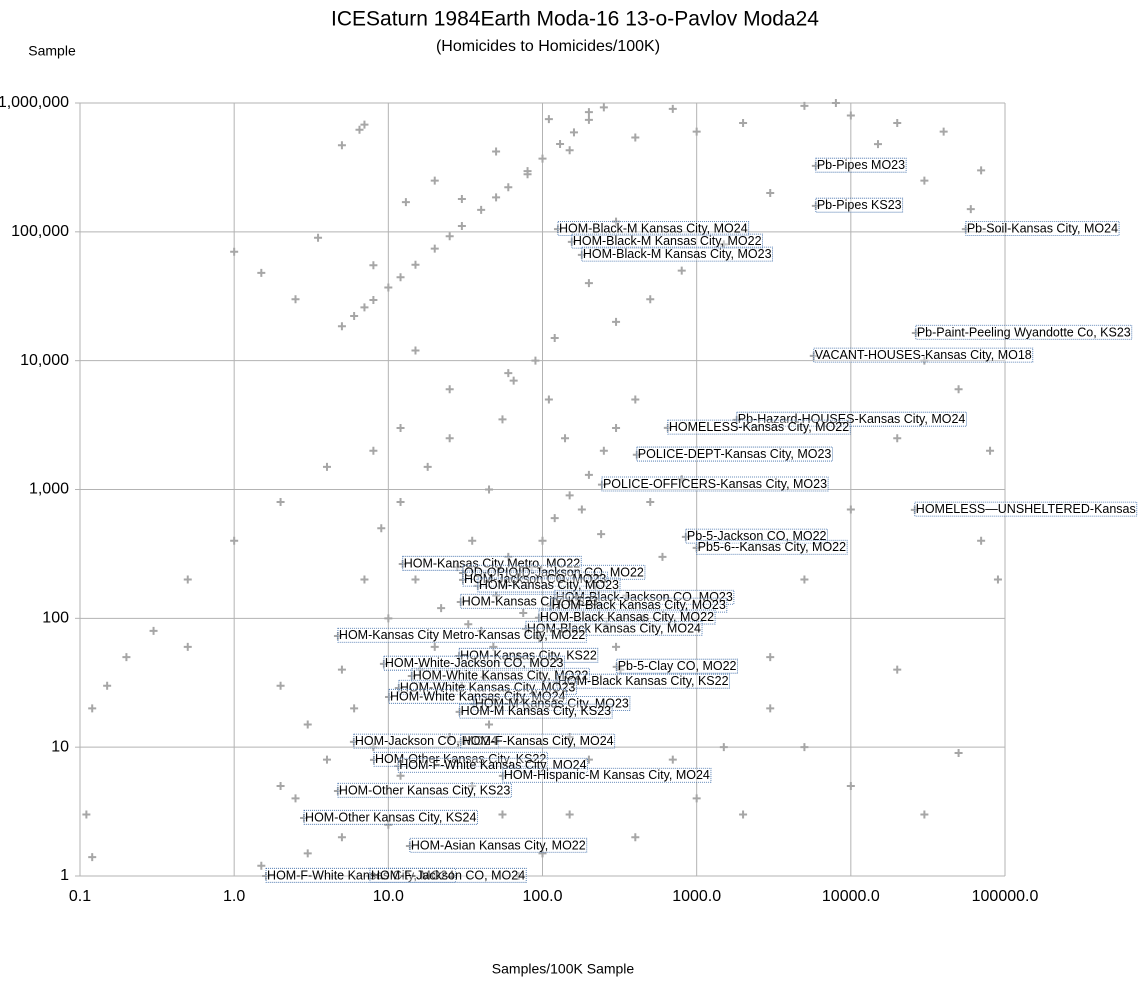 The image size is (1145, 991). What do you see at coordinates (60, 746) in the screenshot?
I see `y-tick-label: 10` at bounding box center [60, 746].